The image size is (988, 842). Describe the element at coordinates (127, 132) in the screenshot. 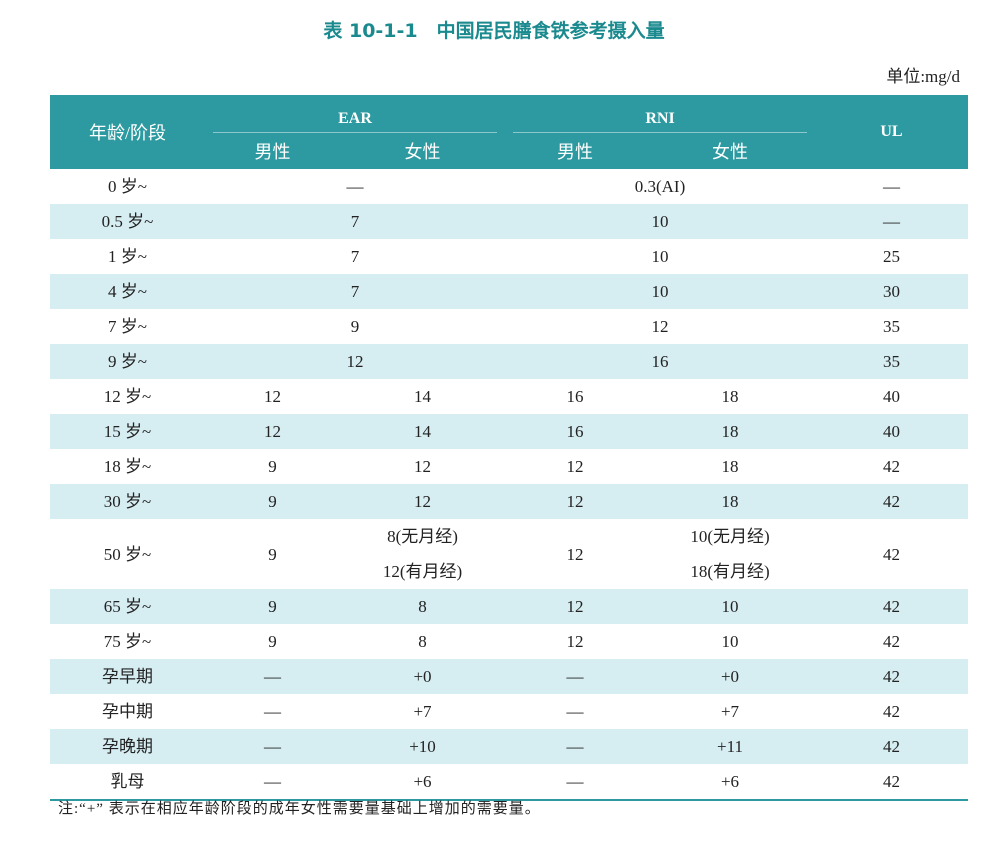

I see `header-cell: 年龄/阶段` at that location.